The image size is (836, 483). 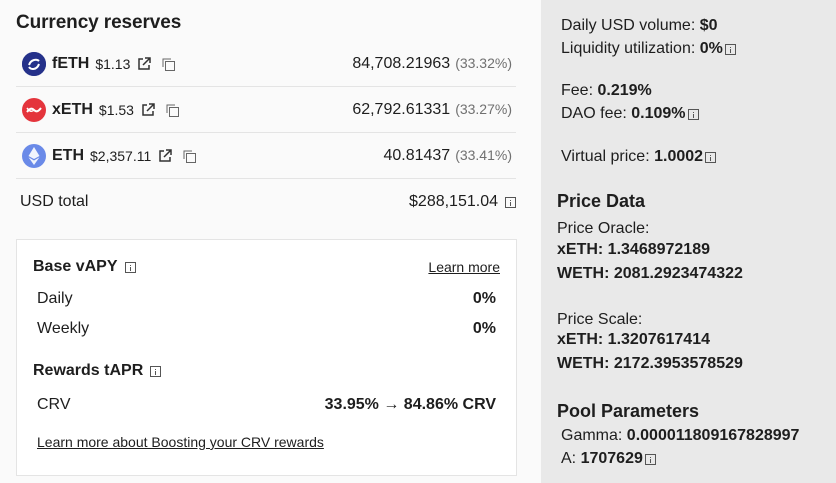 I want to click on coin-symbol: fETH, so click(x=71, y=63).